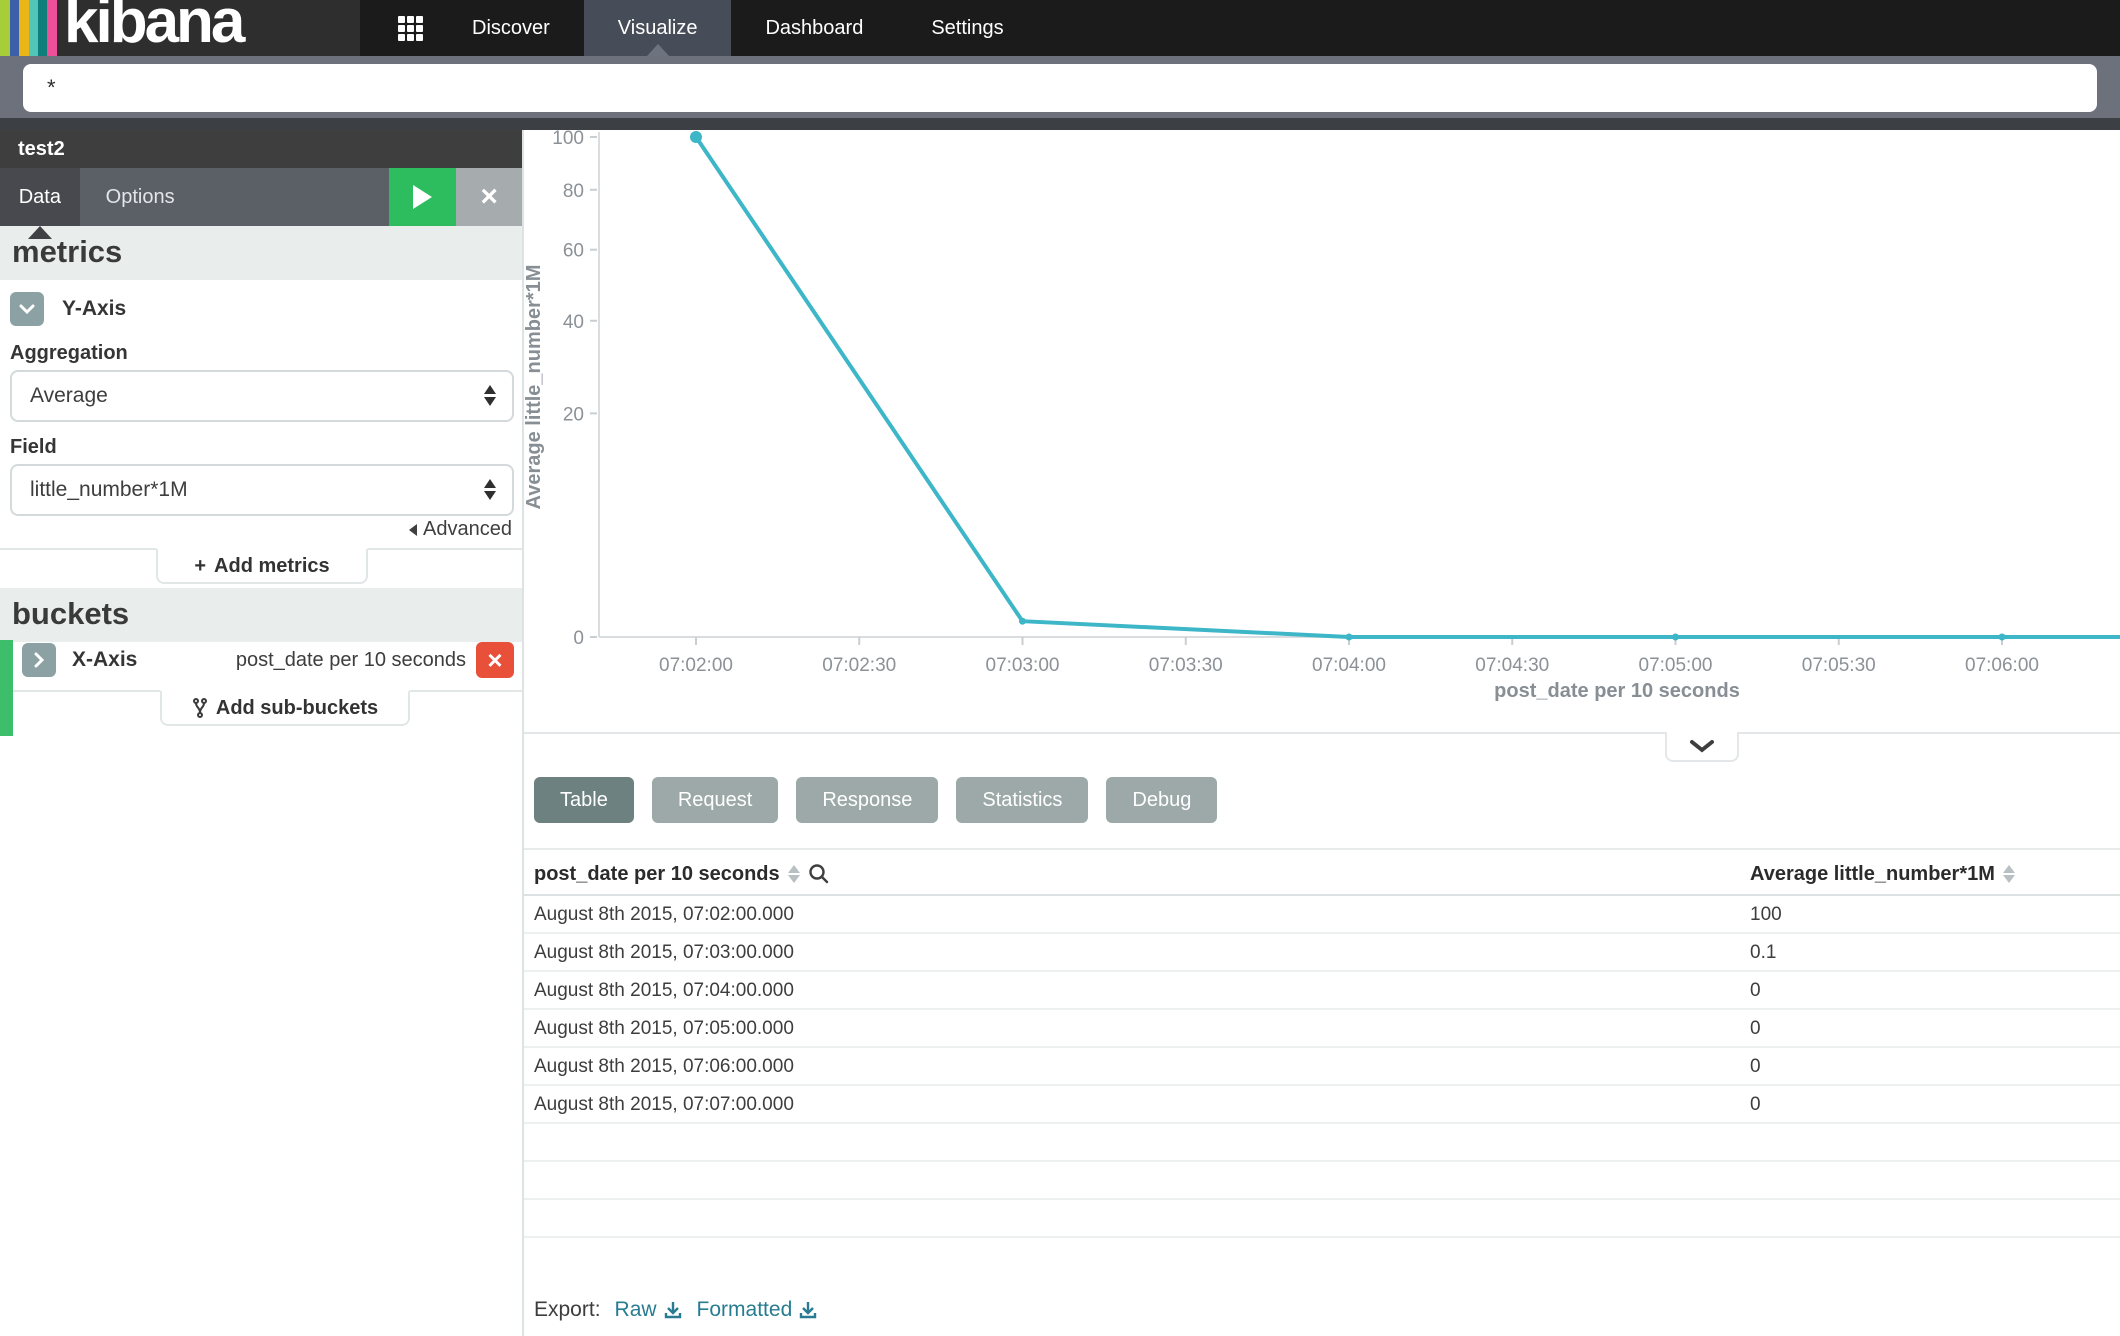 This screenshot has height=1336, width=2120. Describe the element at coordinates (1872, 873) in the screenshot. I see `column-header-value-label: Average little_number*1M` at that location.